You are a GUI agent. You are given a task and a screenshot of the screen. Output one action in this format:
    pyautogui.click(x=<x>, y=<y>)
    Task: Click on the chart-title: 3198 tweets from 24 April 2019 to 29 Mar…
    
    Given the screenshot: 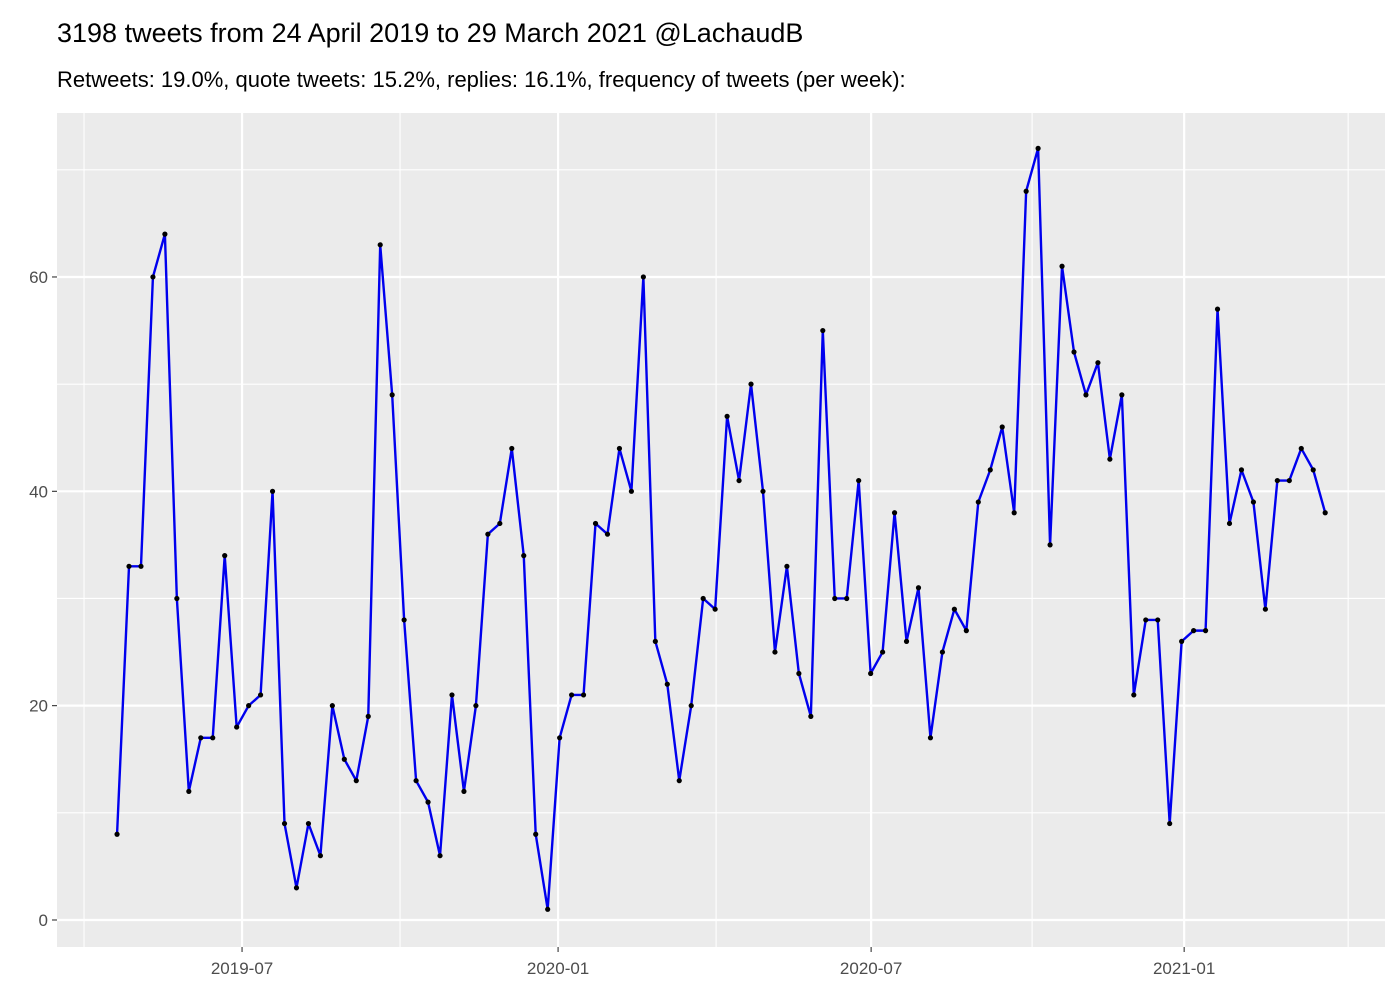 What is the action you would take?
    pyautogui.click(x=430, y=33)
    